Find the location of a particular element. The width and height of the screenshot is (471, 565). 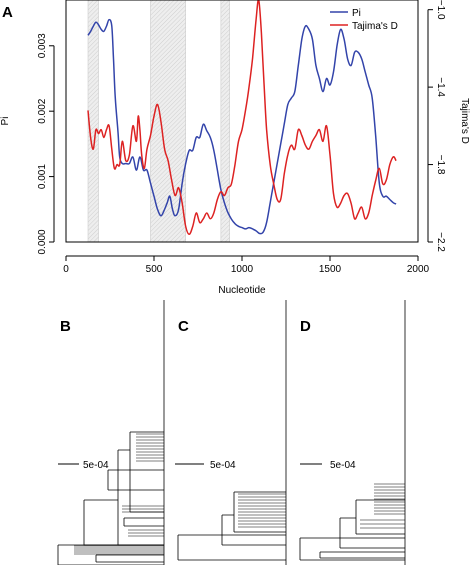

phylogenetic-tree-b: B 5e-04 is located at coordinates (111, 432).